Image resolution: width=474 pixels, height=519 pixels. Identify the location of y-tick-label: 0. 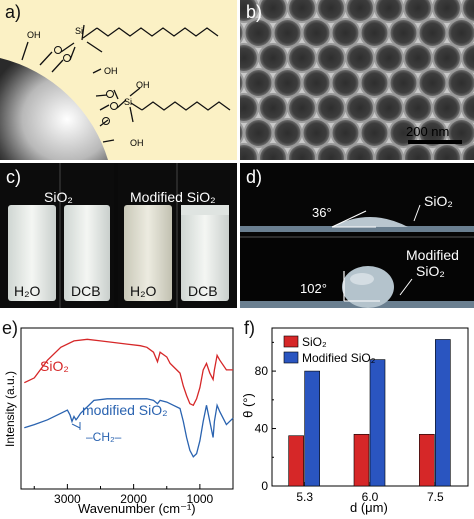
(264, 486).